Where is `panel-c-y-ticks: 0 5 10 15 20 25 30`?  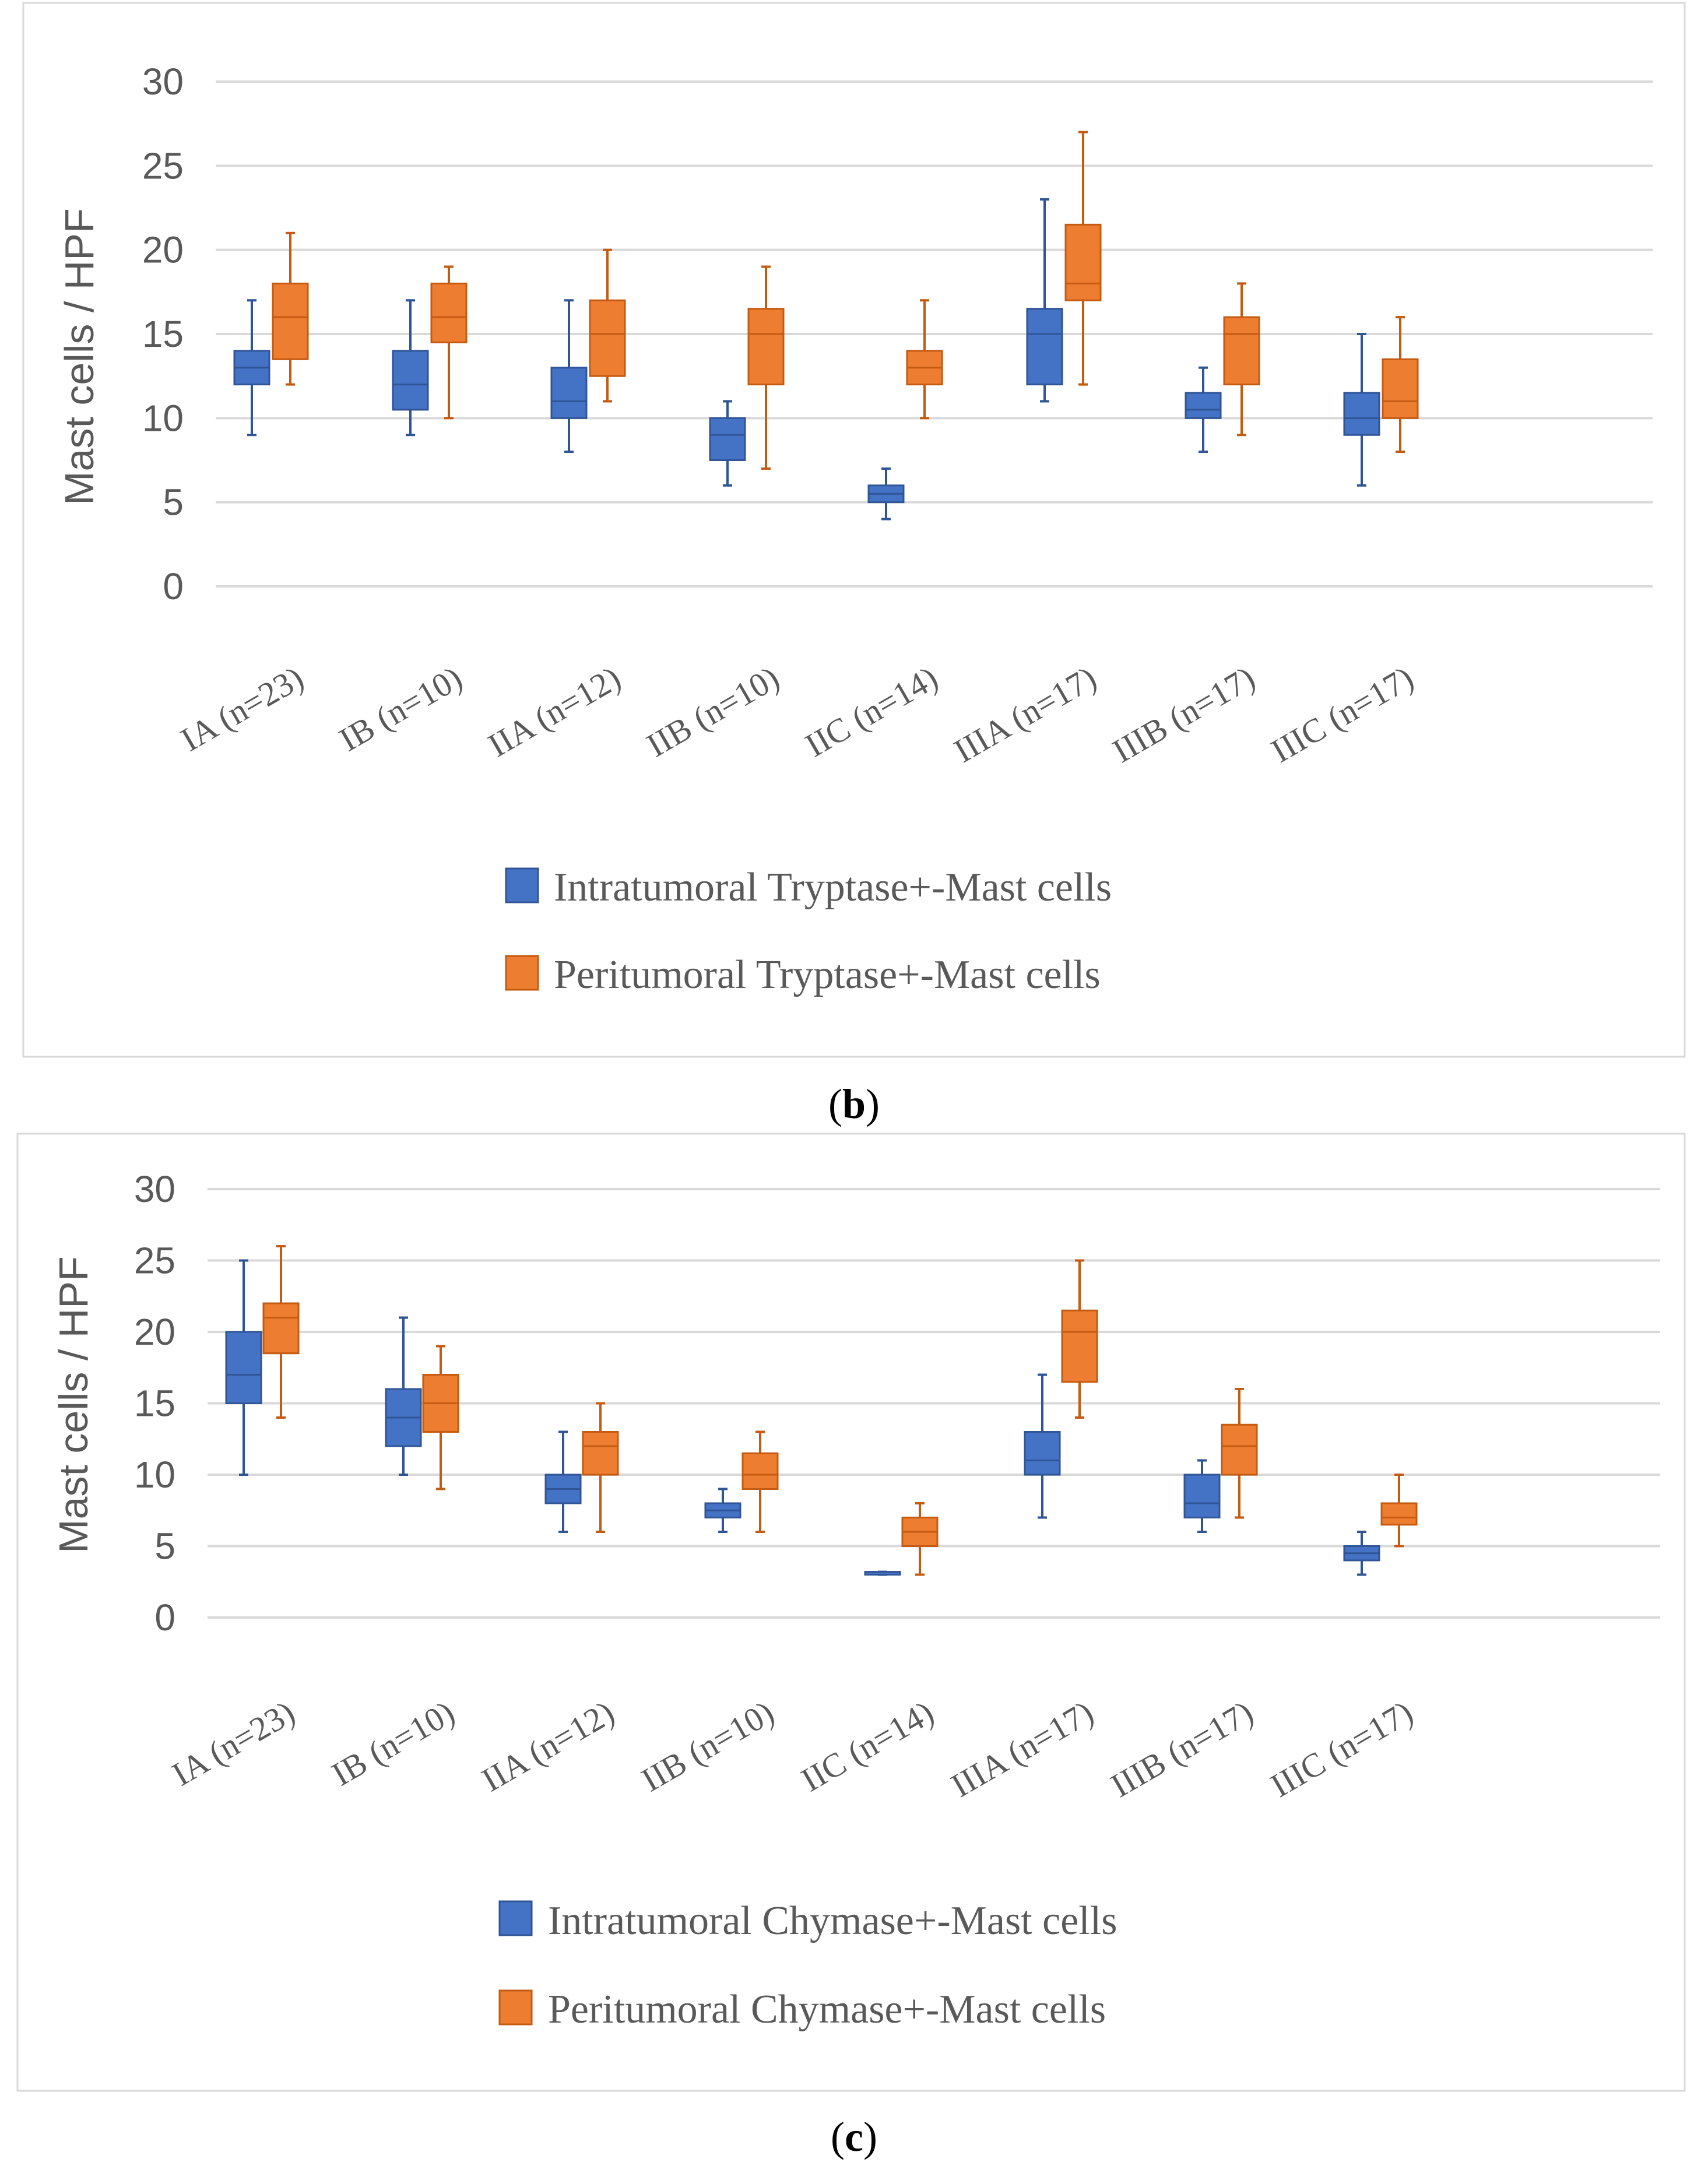
panel-c-y-ticks: 0 5 10 15 20 25 30 is located at coordinates (154, 1403).